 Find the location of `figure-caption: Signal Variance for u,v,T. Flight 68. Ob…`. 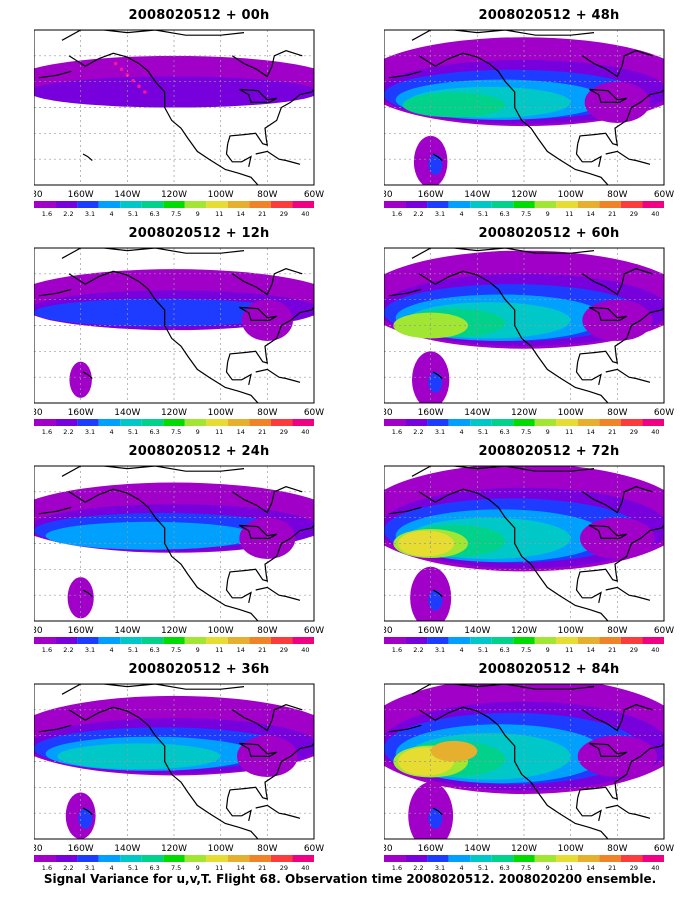

figure-caption: Signal Variance for u,v,T. Flight 68. Ob… is located at coordinates (350, 879).